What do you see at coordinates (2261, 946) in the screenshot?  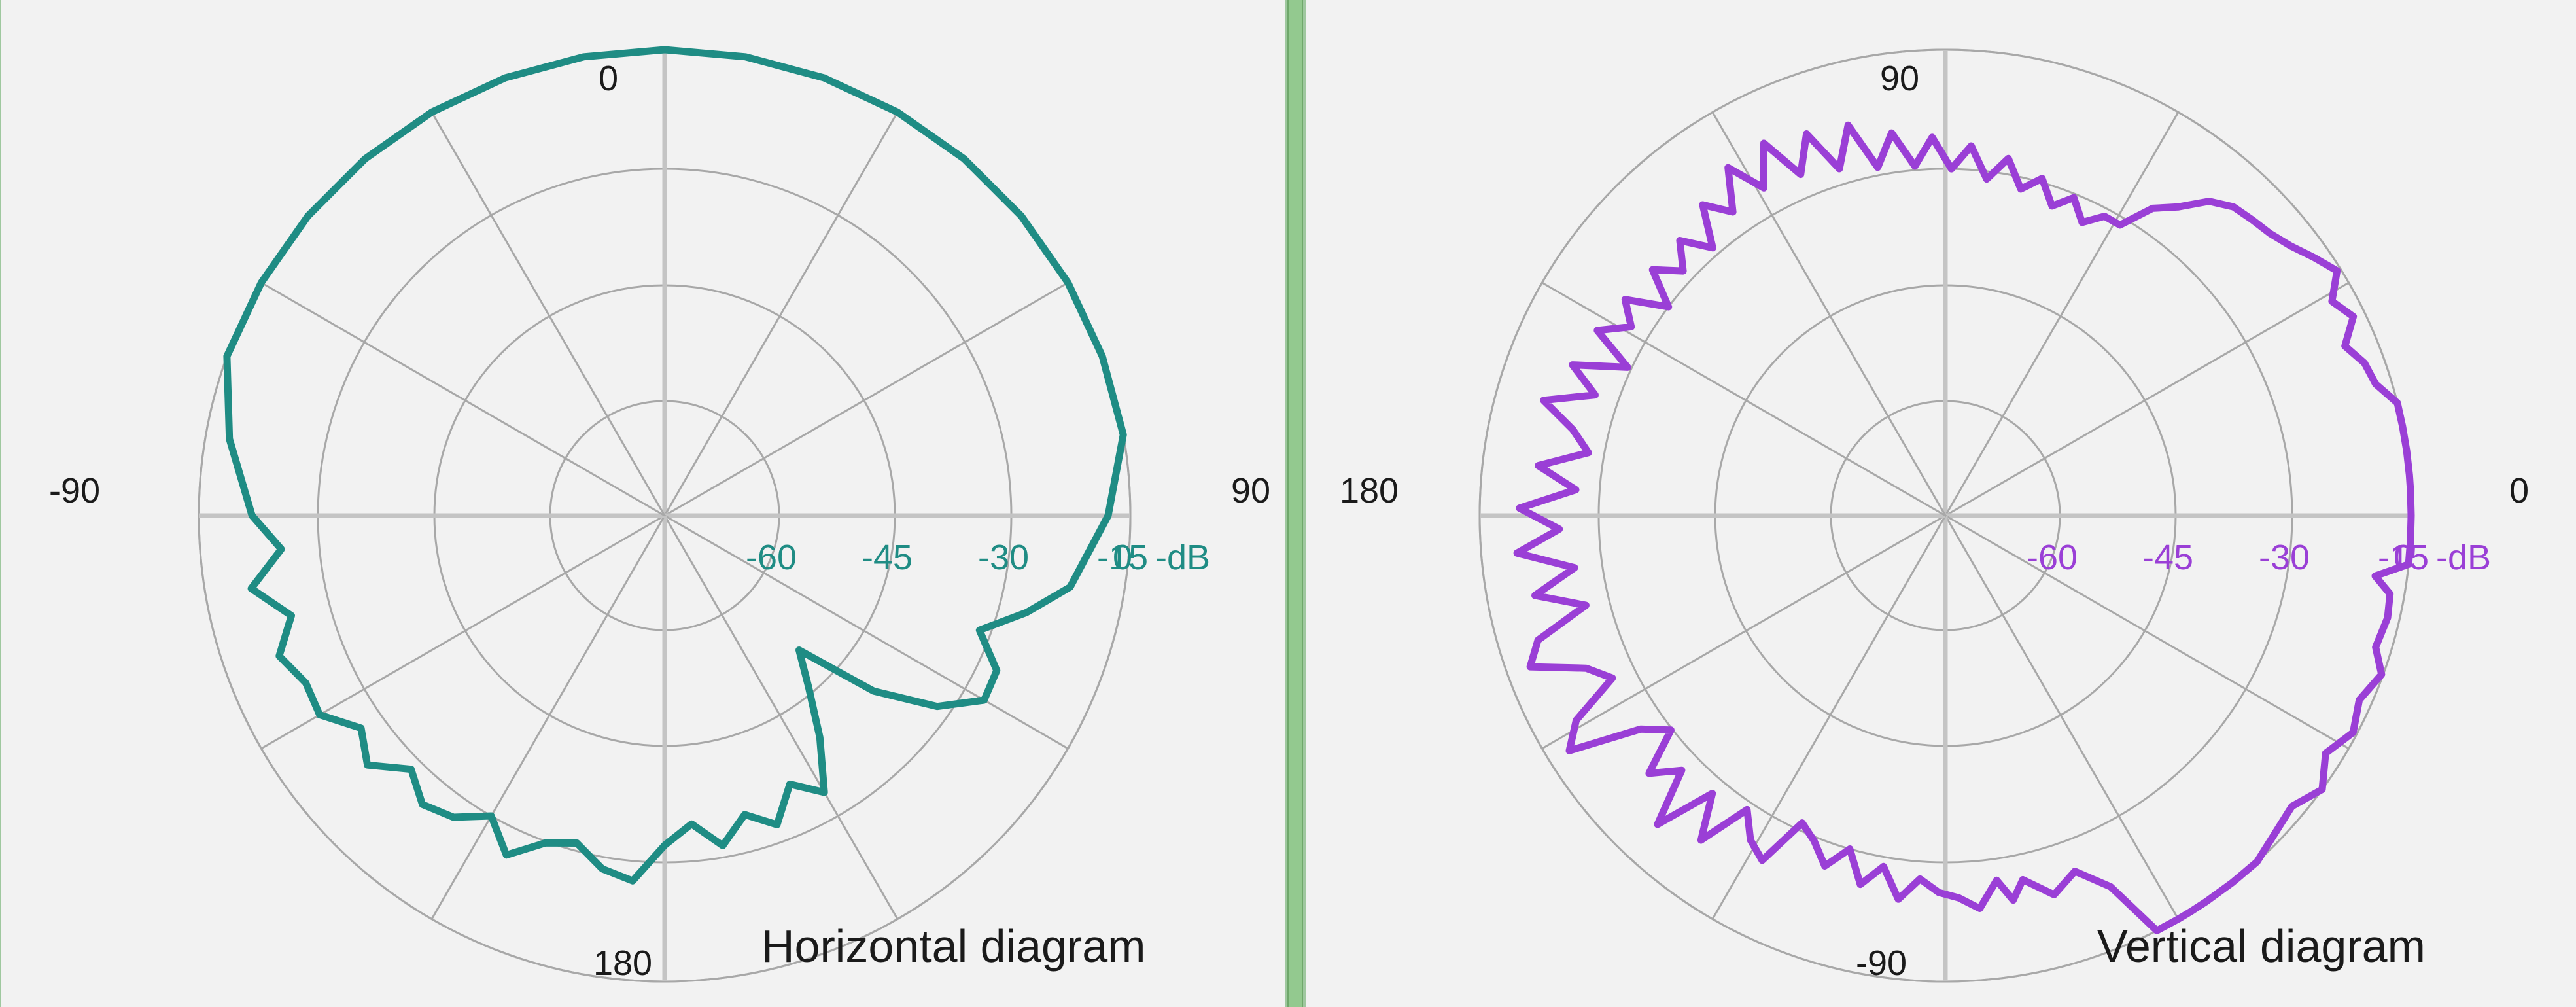 I see `chart-caption: Vertical diagram` at bounding box center [2261, 946].